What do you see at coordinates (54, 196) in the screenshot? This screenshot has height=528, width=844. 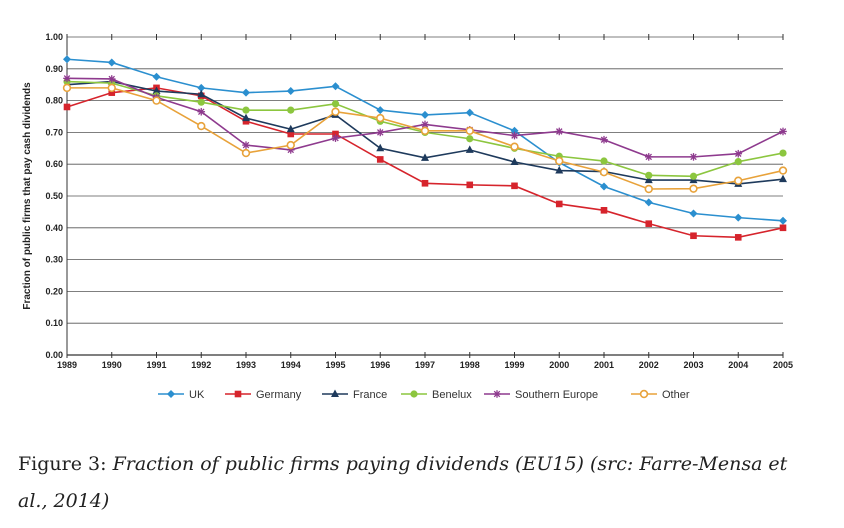 I see `y-tick-label: 0.50` at bounding box center [54, 196].